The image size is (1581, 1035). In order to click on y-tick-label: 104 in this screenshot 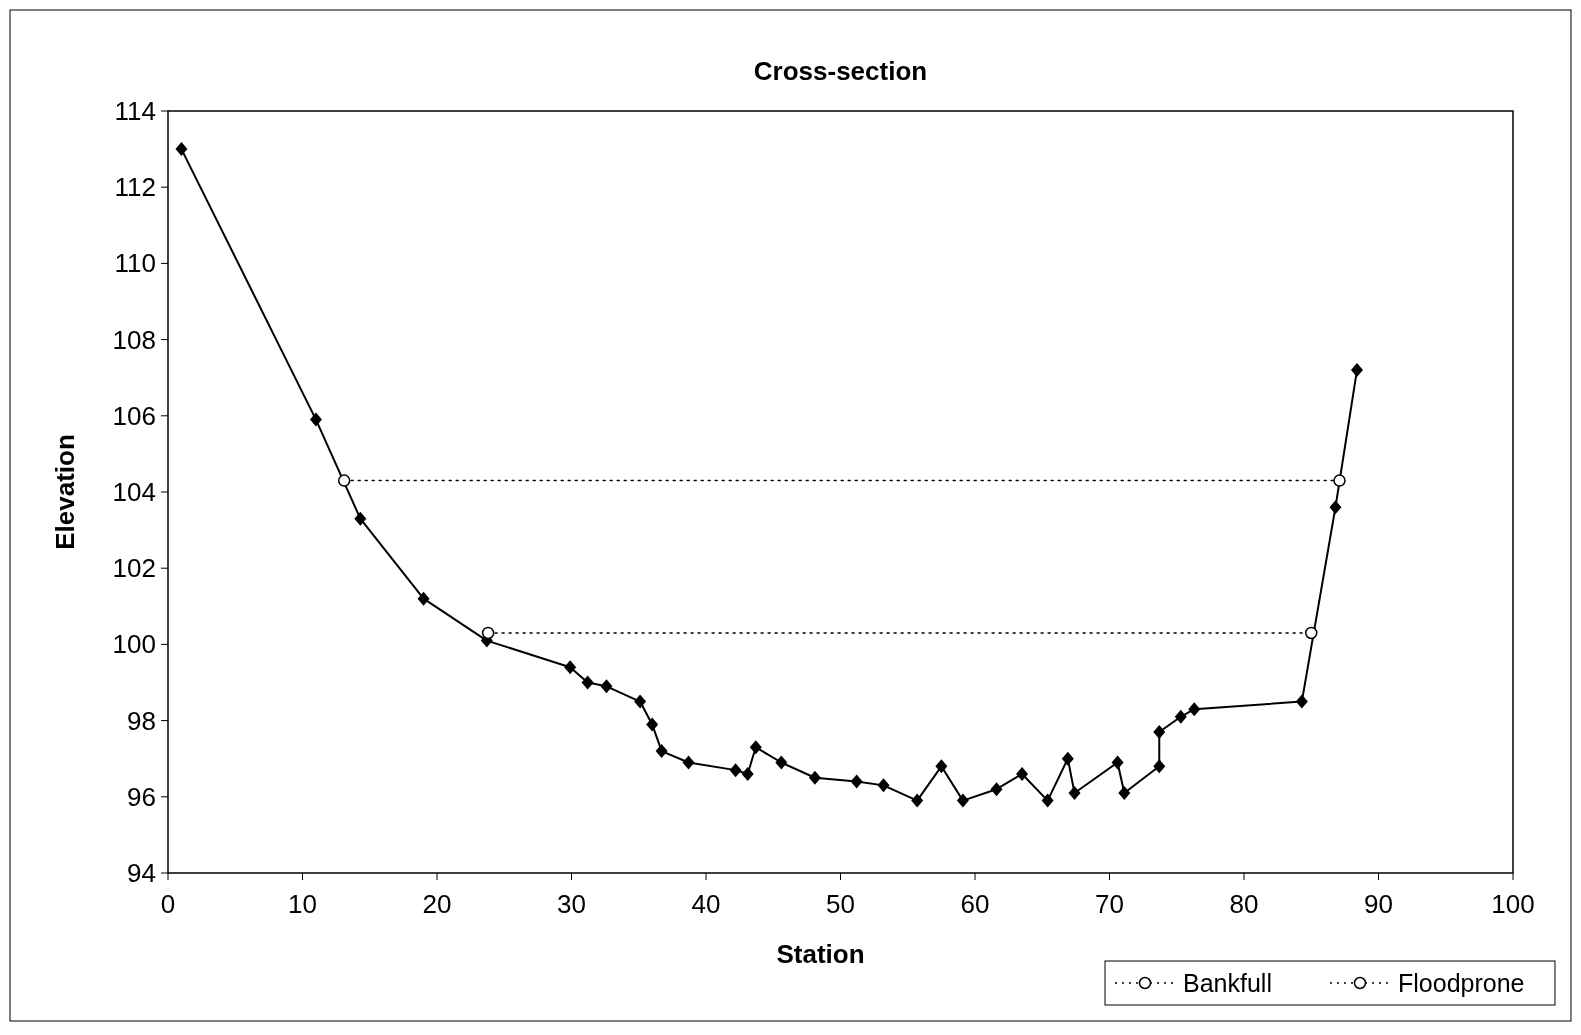, I will do `click(134, 492)`.